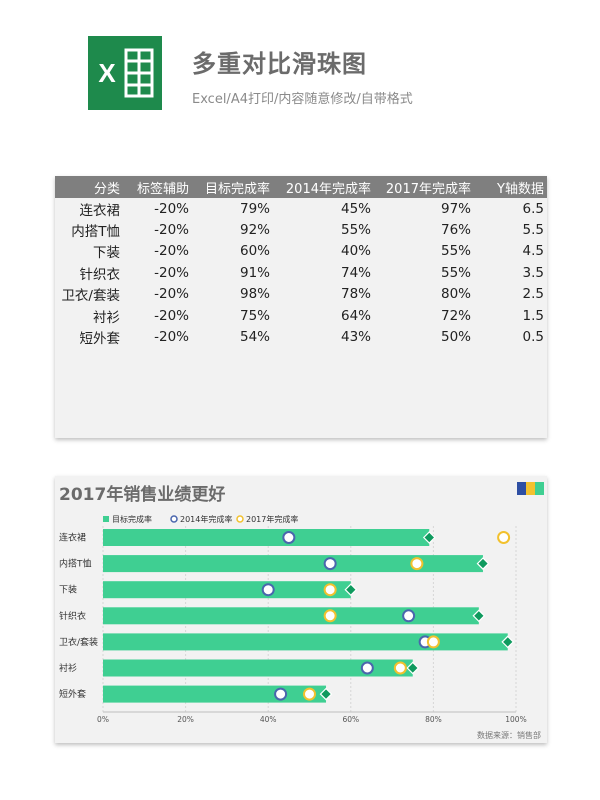 This screenshot has height=800, width=600. Describe the element at coordinates (533, 294) in the screenshot. I see `table-cell: 2.5` at that location.